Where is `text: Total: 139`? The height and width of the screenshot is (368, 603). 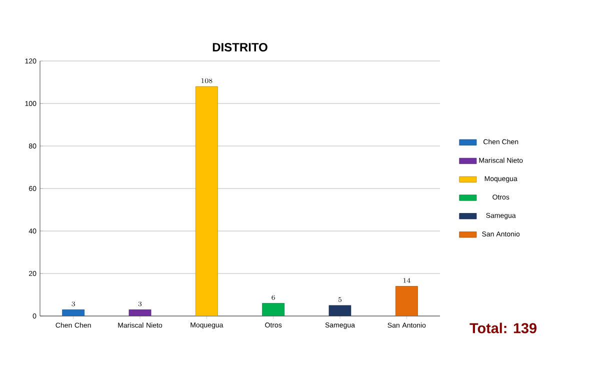
text: Total: 139 is located at coordinates (503, 328).